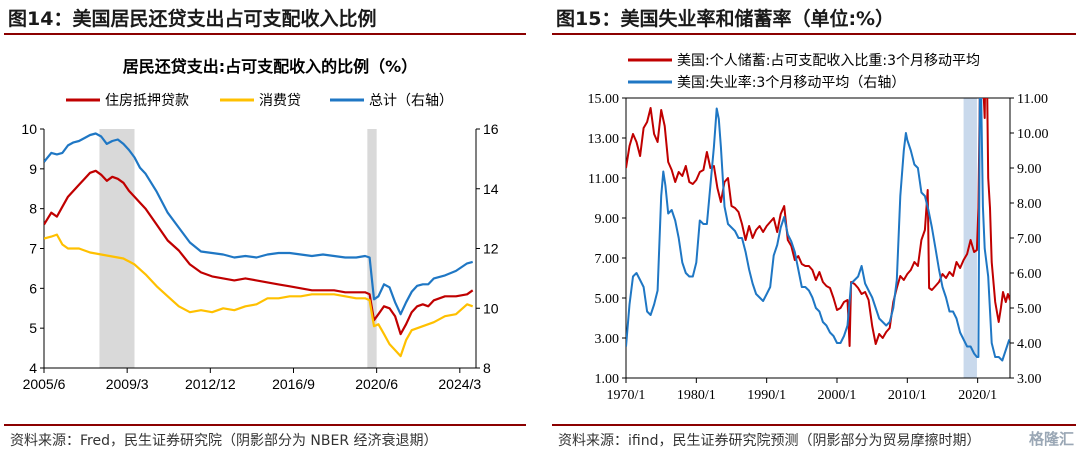 This screenshot has width=1080, height=460. Describe the element at coordinates (769, 441) in the screenshot. I see `source-note: 资料来源：ifind，民生证券研究院预测（阴影部分为贸易摩擦时期）` at that location.